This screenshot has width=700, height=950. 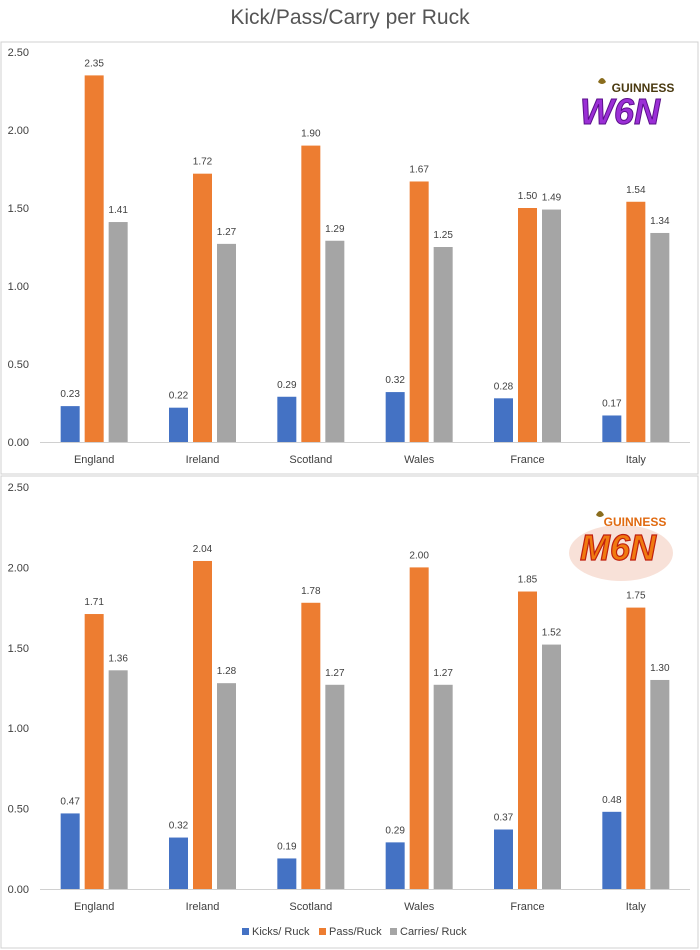 I want to click on data-label-carries: 1.36, so click(x=118, y=658).